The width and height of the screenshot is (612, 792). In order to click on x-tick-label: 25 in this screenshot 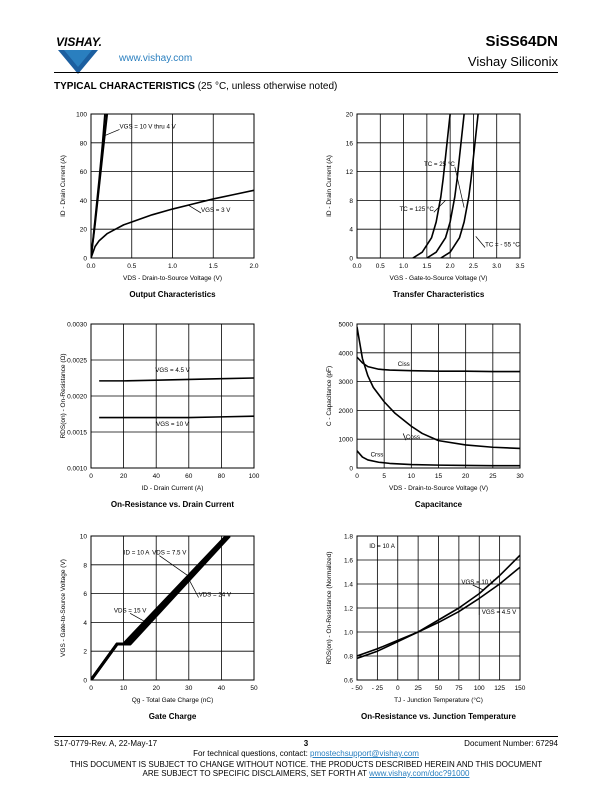, I will do `click(493, 476)`.